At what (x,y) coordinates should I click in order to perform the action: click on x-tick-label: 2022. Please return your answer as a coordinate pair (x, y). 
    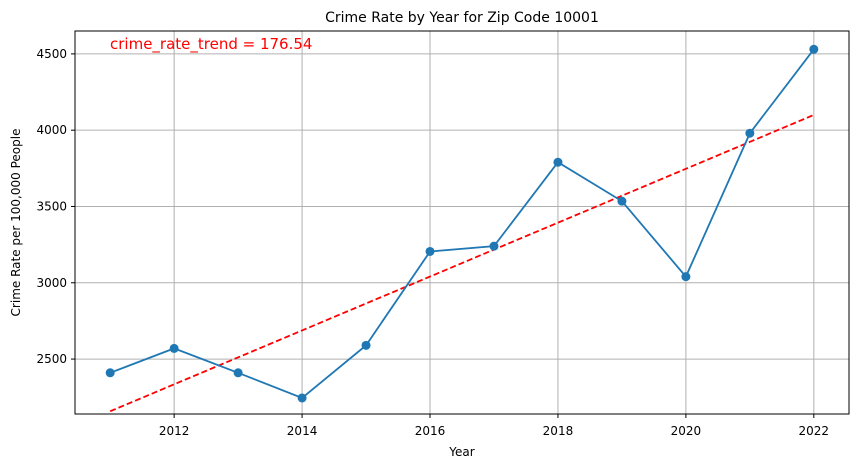
    Looking at the image, I should click on (814, 431).